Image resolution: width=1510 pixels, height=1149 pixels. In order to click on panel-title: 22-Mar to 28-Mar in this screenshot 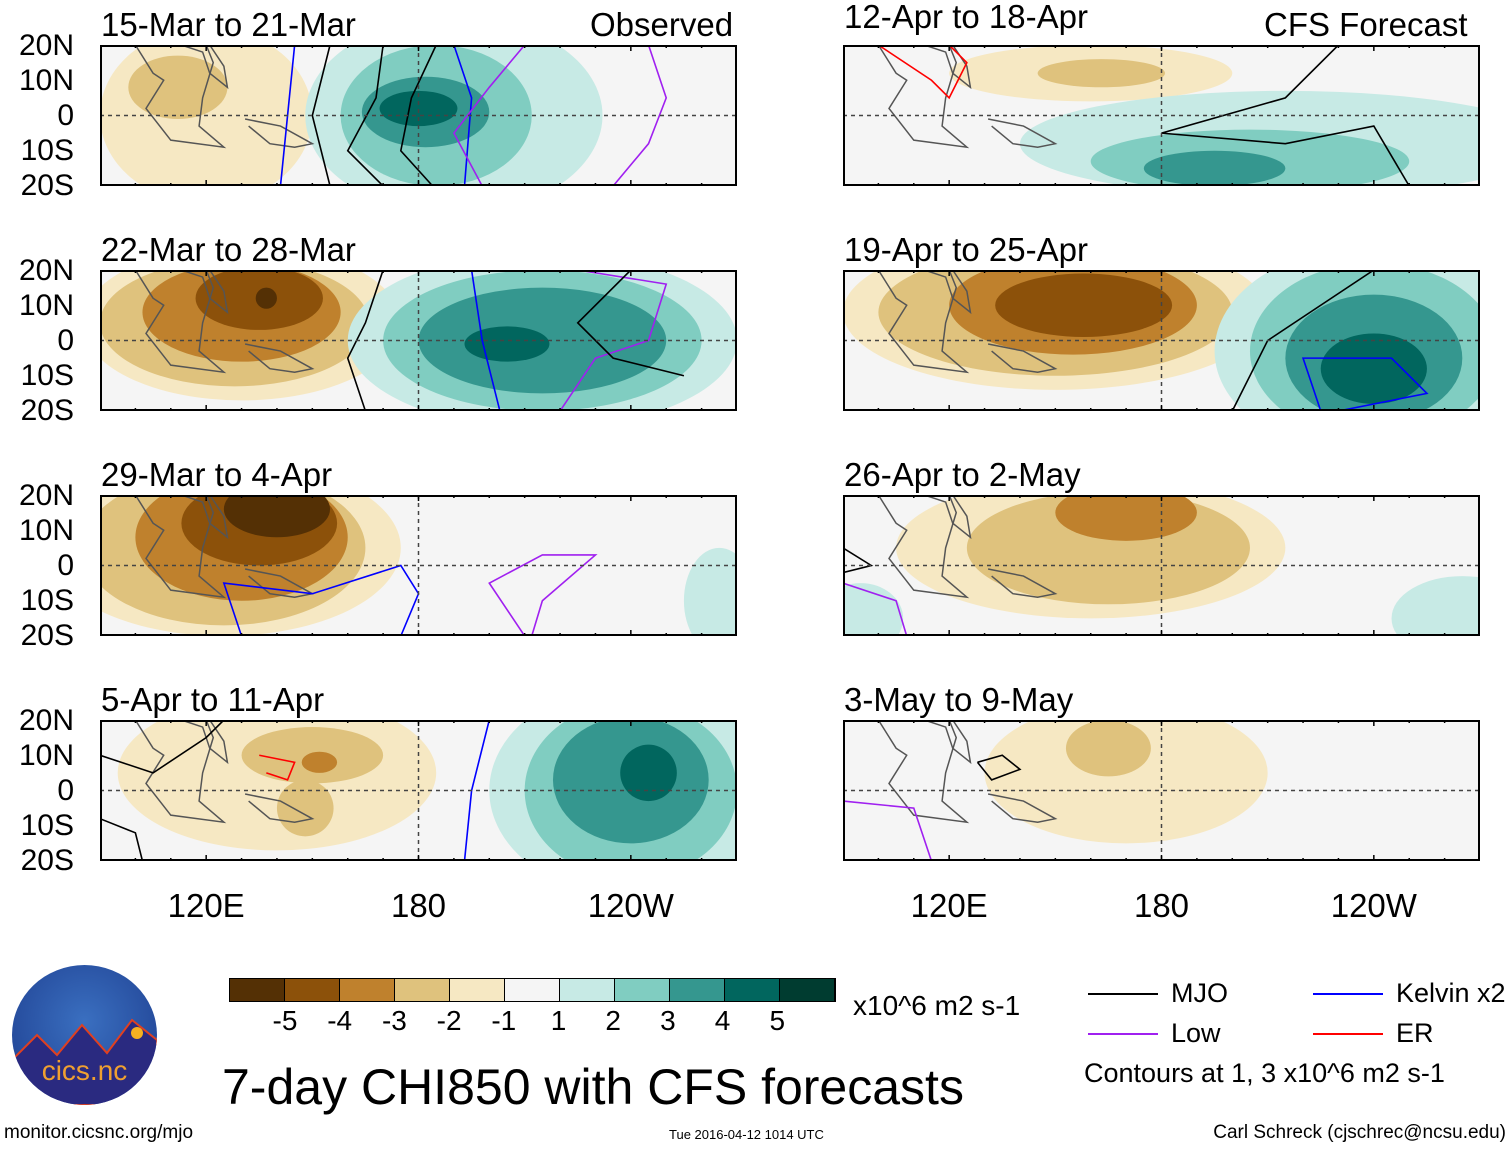, I will do `click(228, 249)`.